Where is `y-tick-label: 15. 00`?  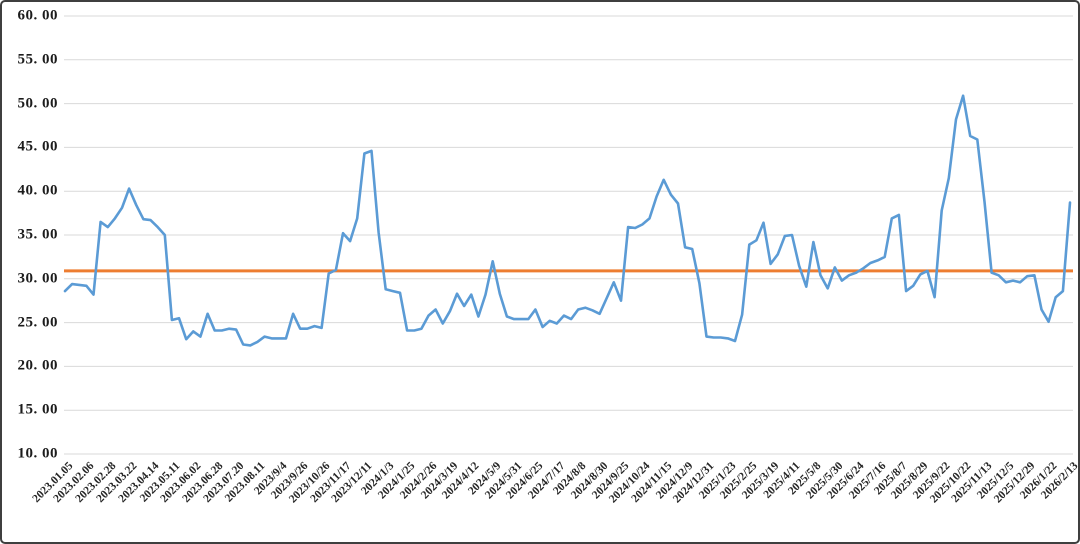
y-tick-label: 15. 00 is located at coordinates (37, 409).